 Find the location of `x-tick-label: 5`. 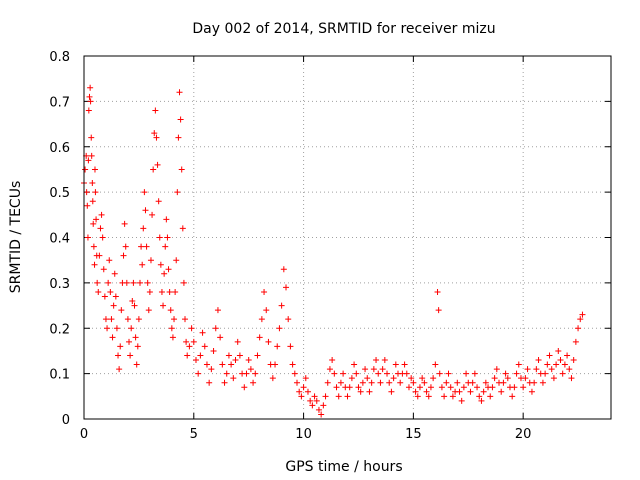

x-tick-label: 5 is located at coordinates (194, 434).